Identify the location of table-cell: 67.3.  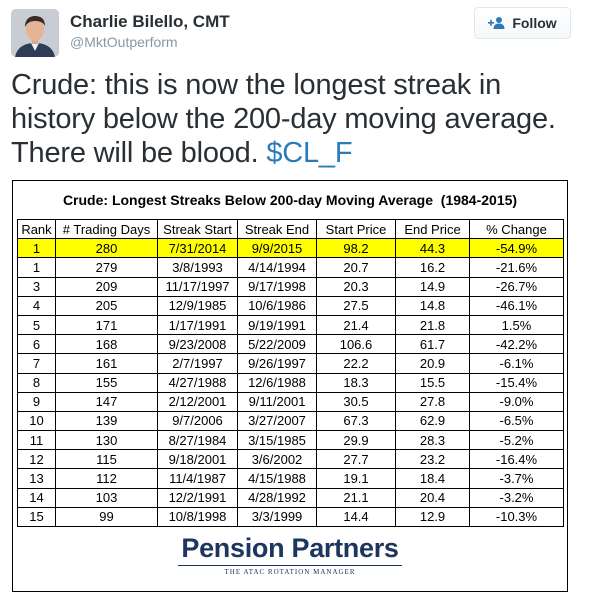
(356, 421).